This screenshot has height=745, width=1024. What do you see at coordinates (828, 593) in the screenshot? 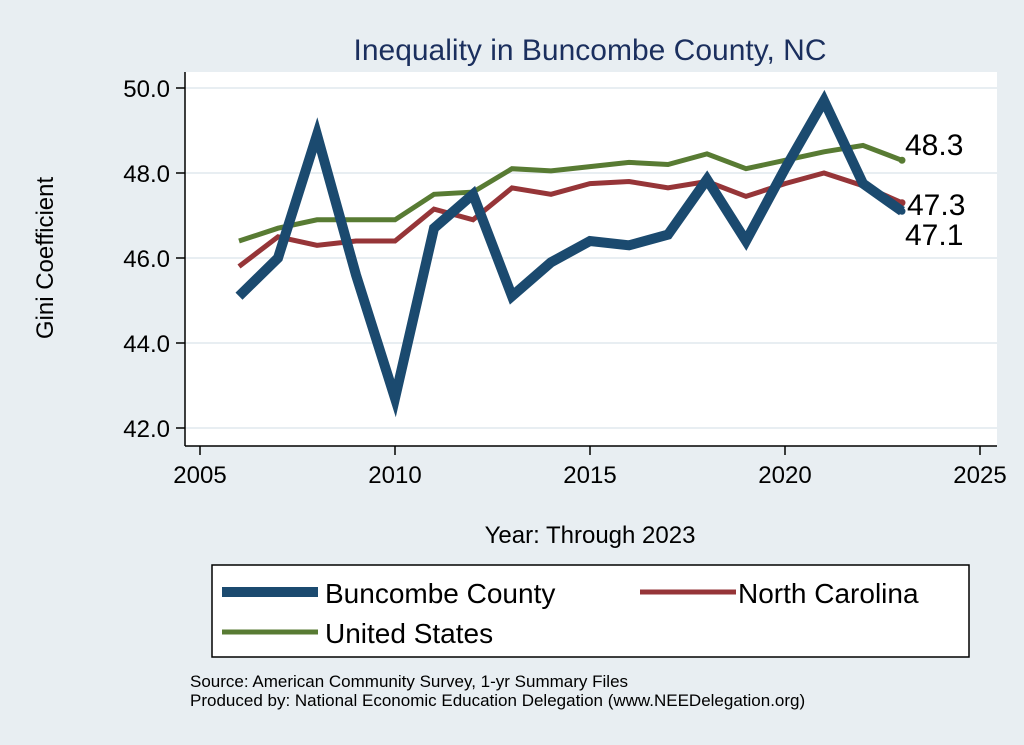
I see `legend-label: North Carolina` at bounding box center [828, 593].